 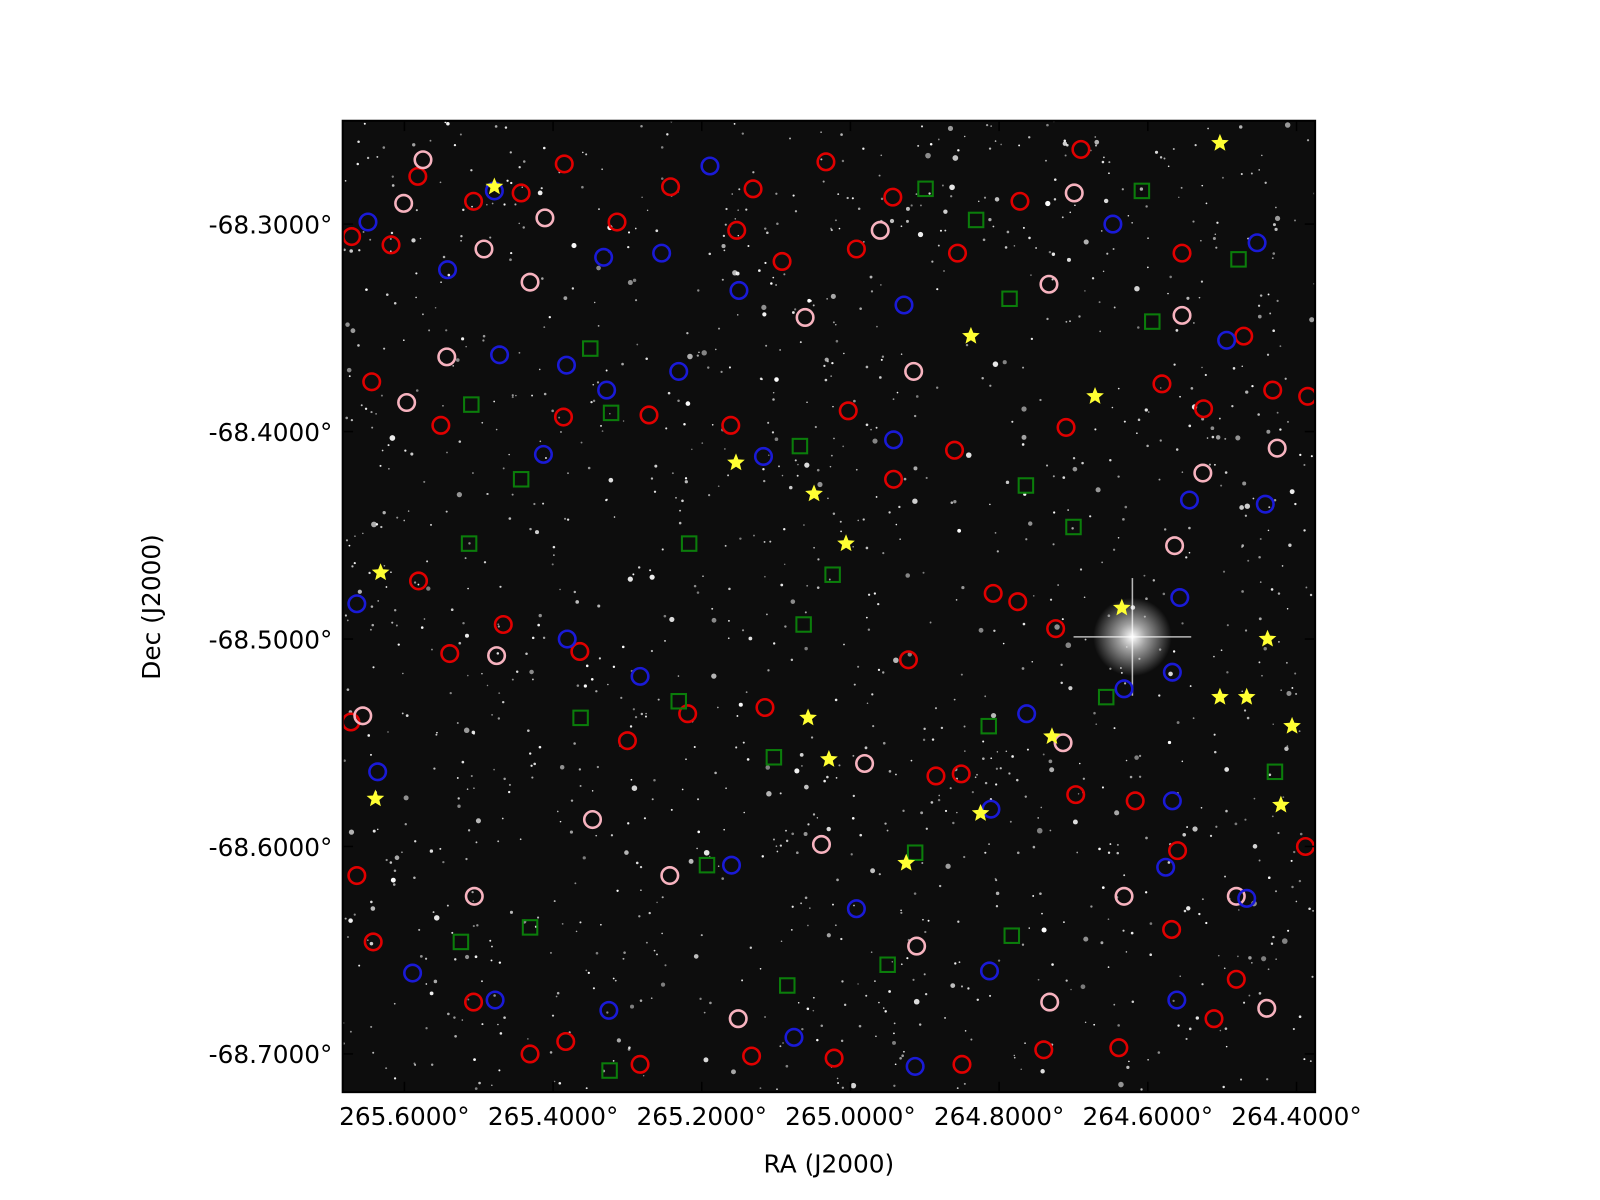 I want to click on y-tick-label: -68.3000°, so click(x=271, y=224).